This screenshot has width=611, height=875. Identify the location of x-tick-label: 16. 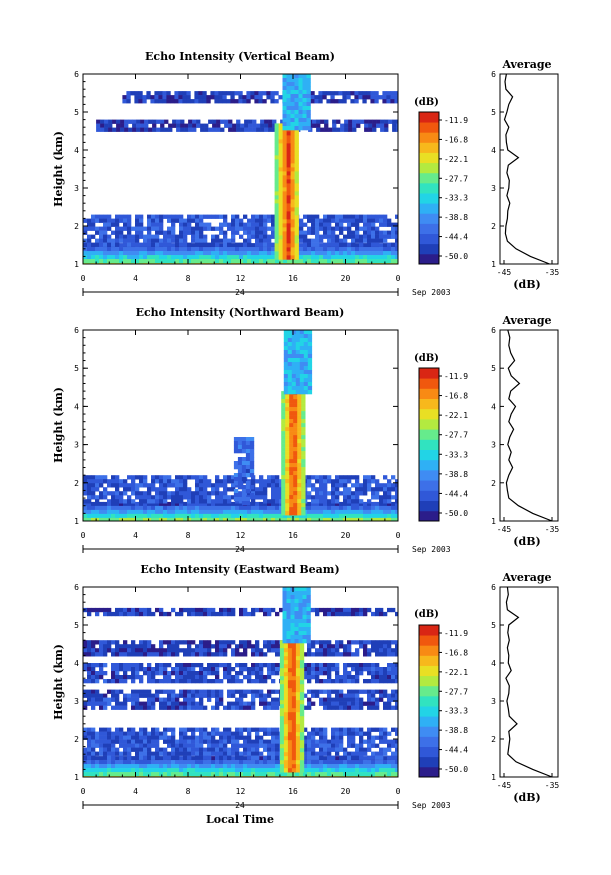
(293, 278).